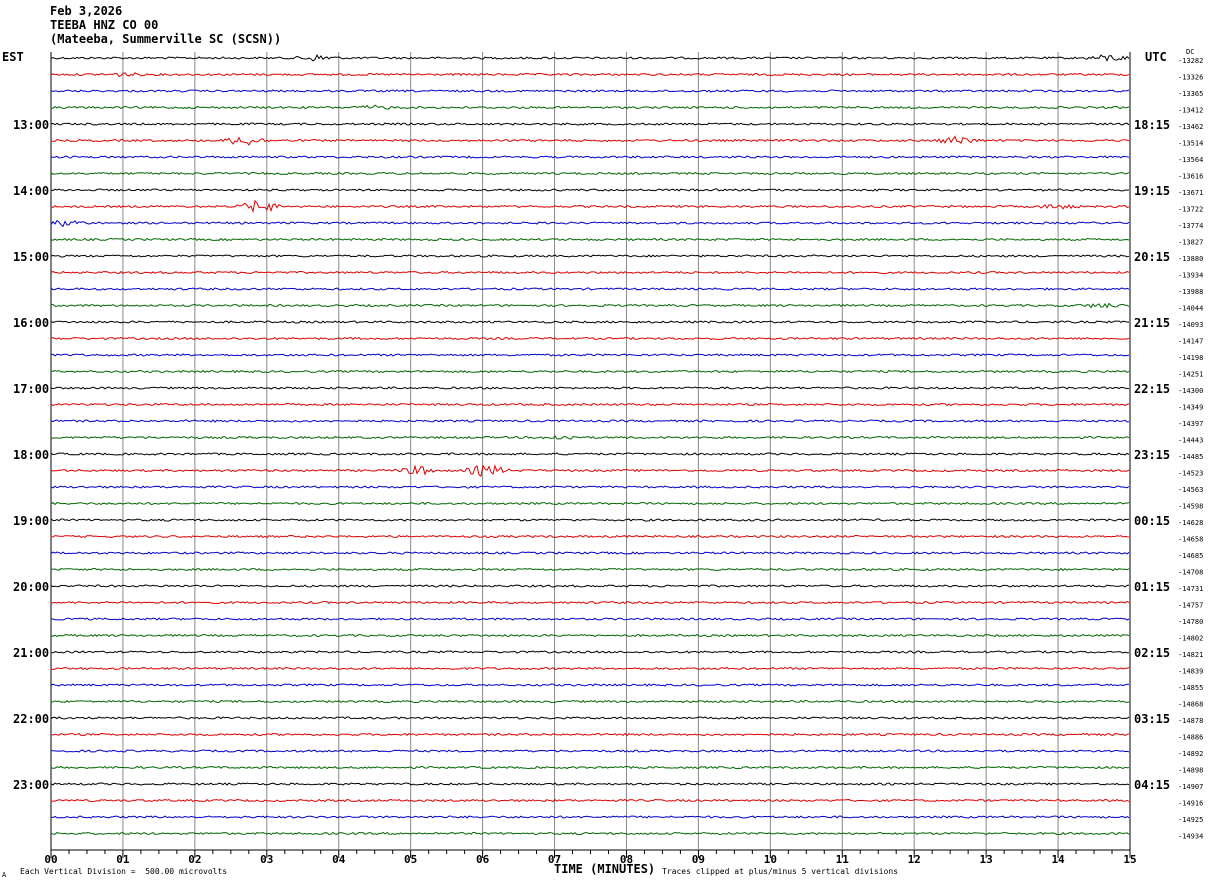  I want to click on dc-offset-value: -14397, so click(1190, 424).